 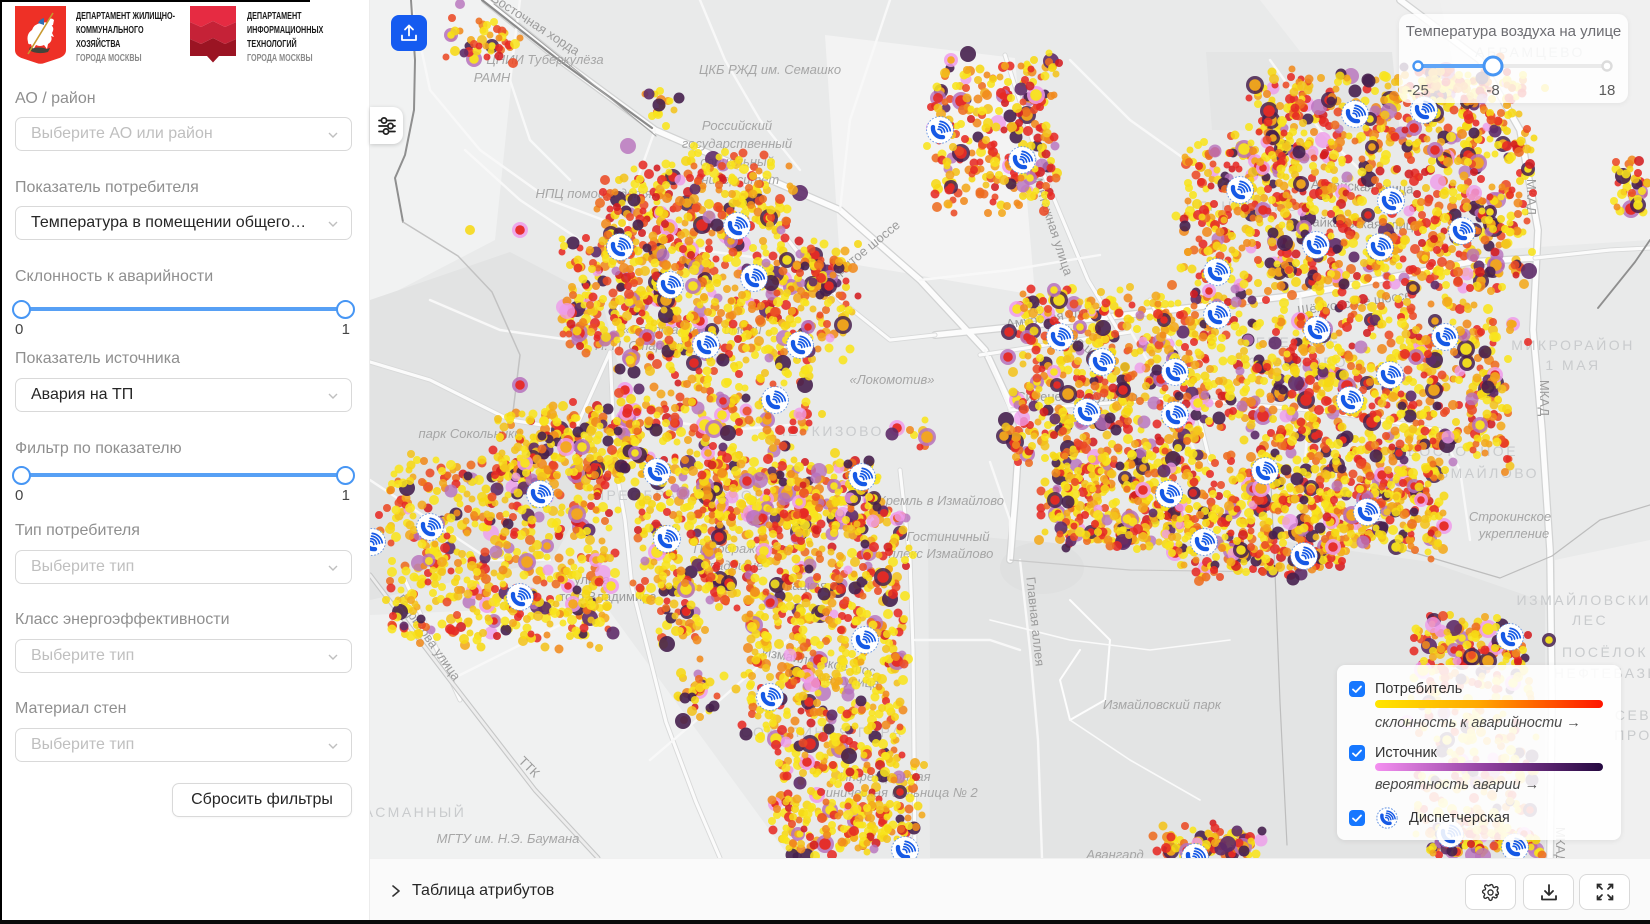 What do you see at coordinates (1590, 620) in the screenshot?
I see `svg-text: ЛЕС` at bounding box center [1590, 620].